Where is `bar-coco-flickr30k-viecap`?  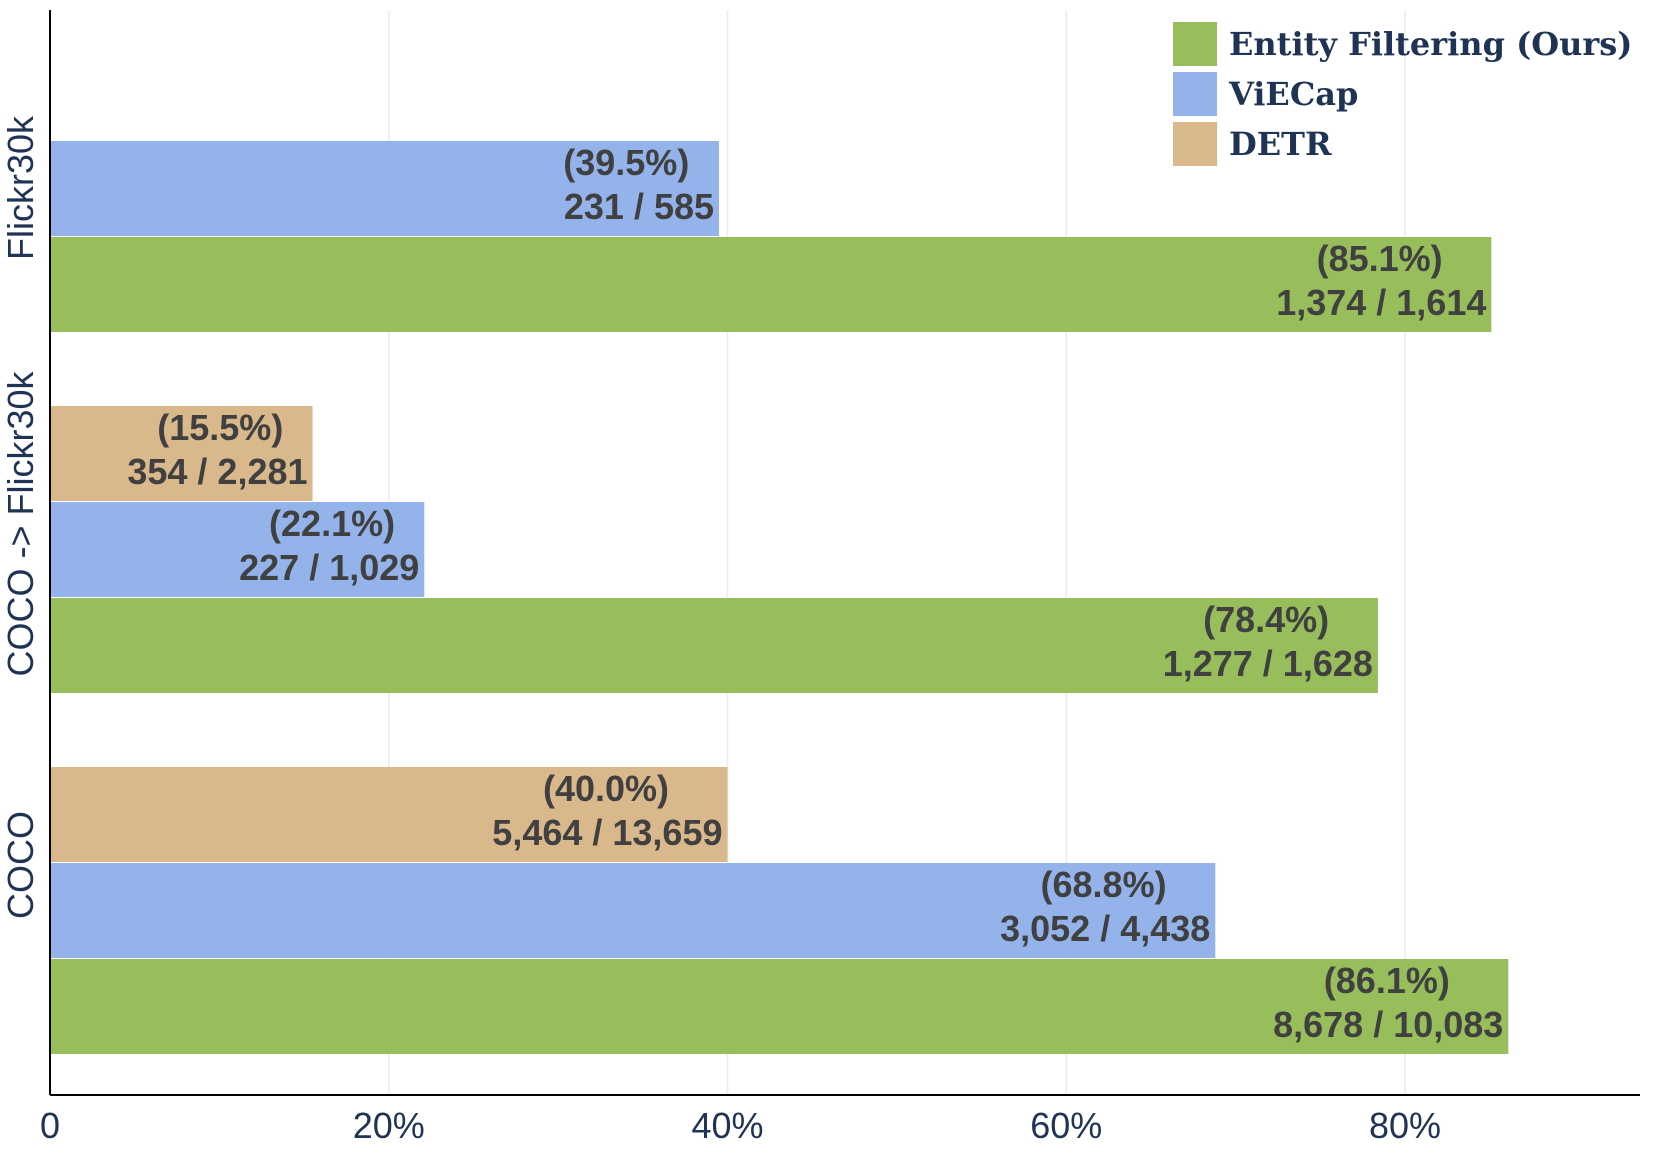 bar-coco-flickr30k-viecap is located at coordinates (237, 549).